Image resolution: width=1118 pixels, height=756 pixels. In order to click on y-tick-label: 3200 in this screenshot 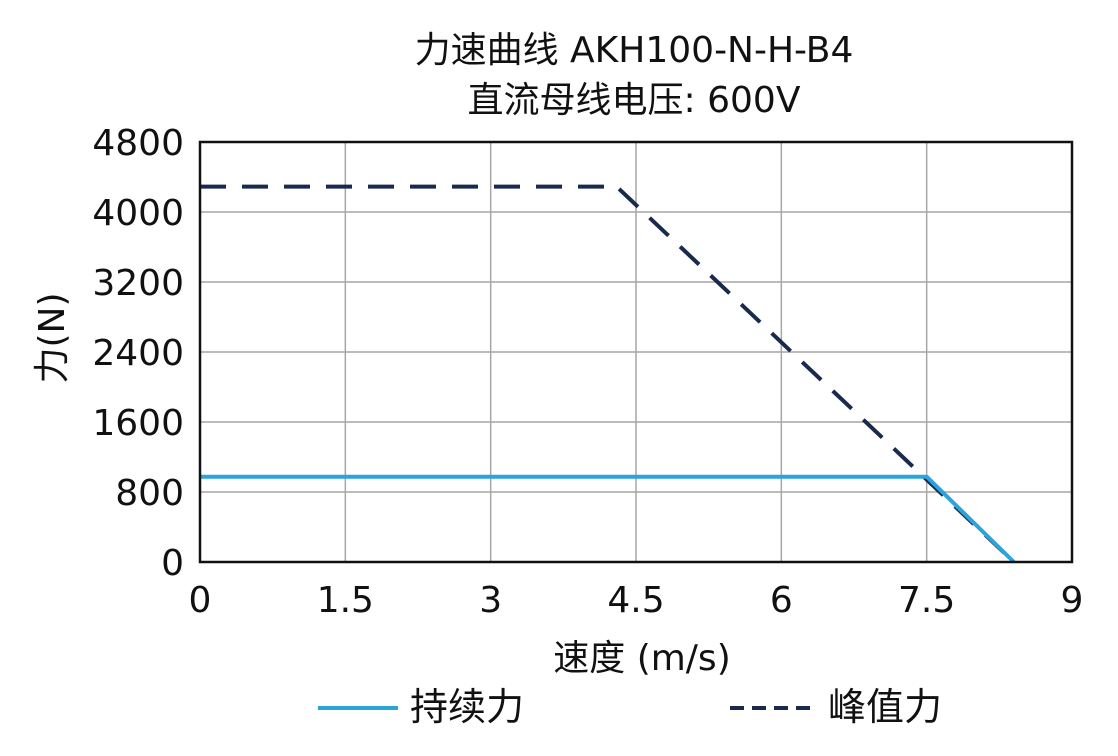, I will do `click(138, 283)`.